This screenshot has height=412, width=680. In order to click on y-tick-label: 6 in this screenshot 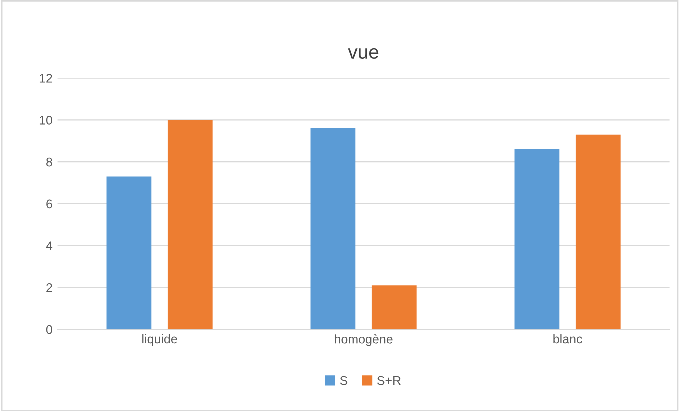, I will do `click(49, 204)`.